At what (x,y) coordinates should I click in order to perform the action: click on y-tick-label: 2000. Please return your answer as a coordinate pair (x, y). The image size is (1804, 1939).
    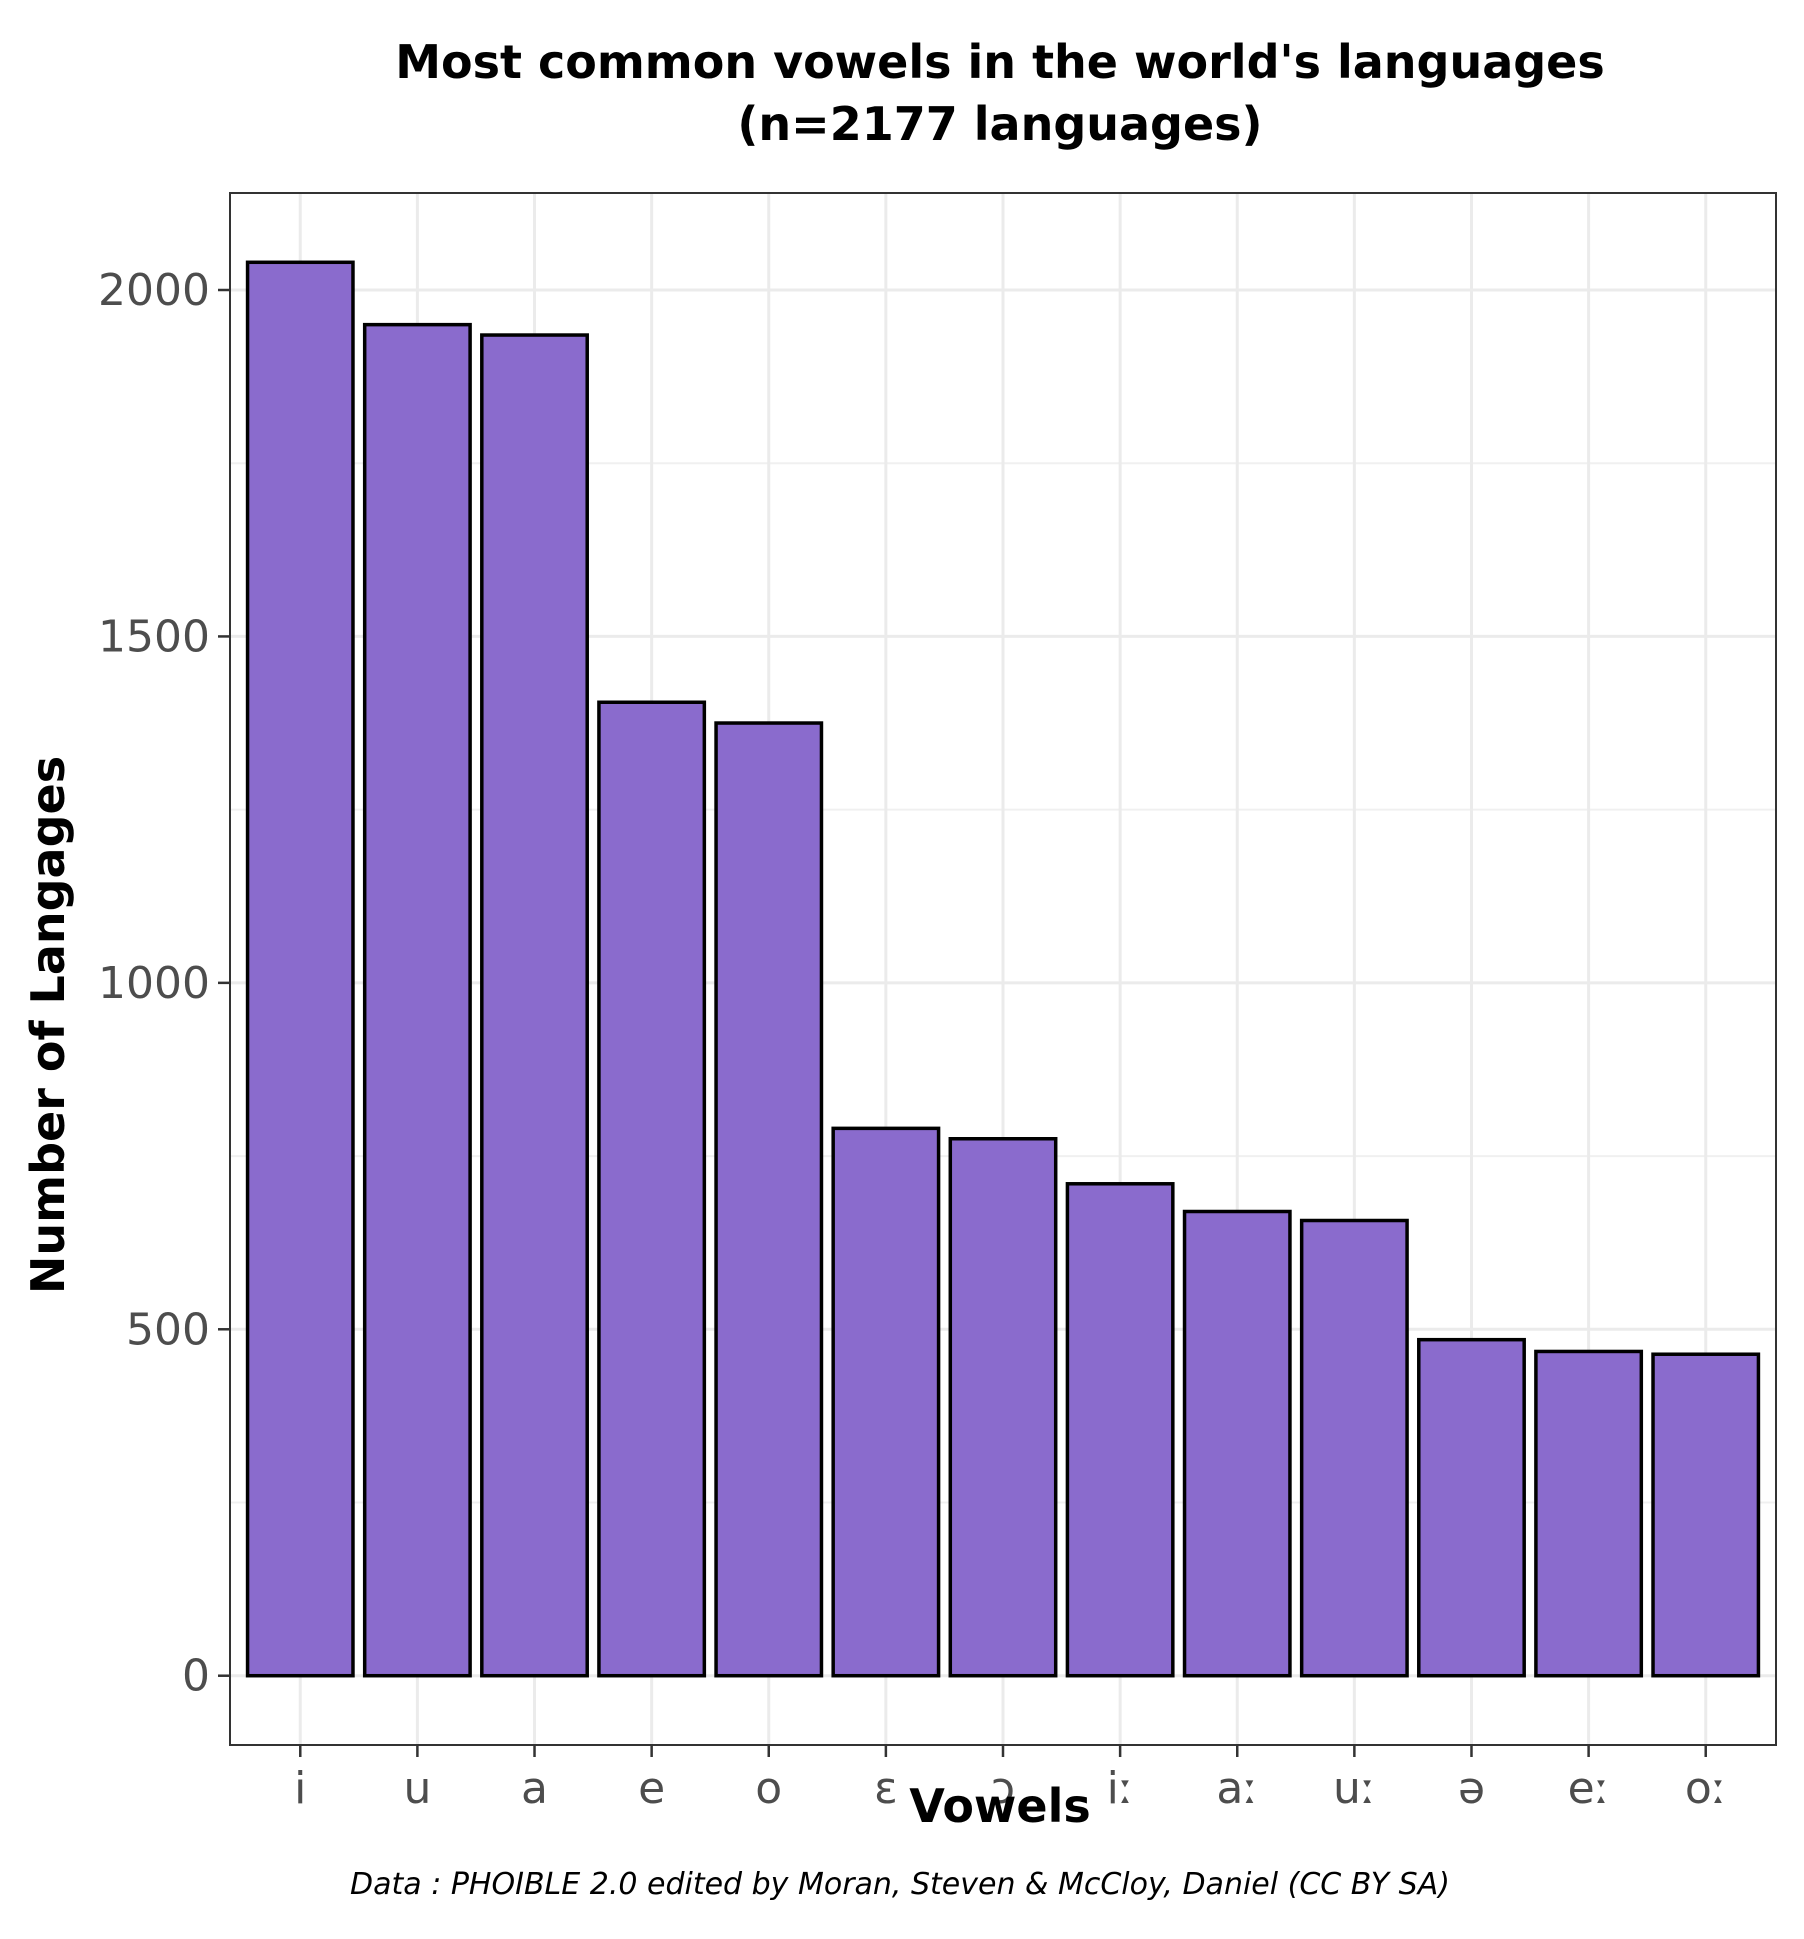
    Looking at the image, I should click on (154, 290).